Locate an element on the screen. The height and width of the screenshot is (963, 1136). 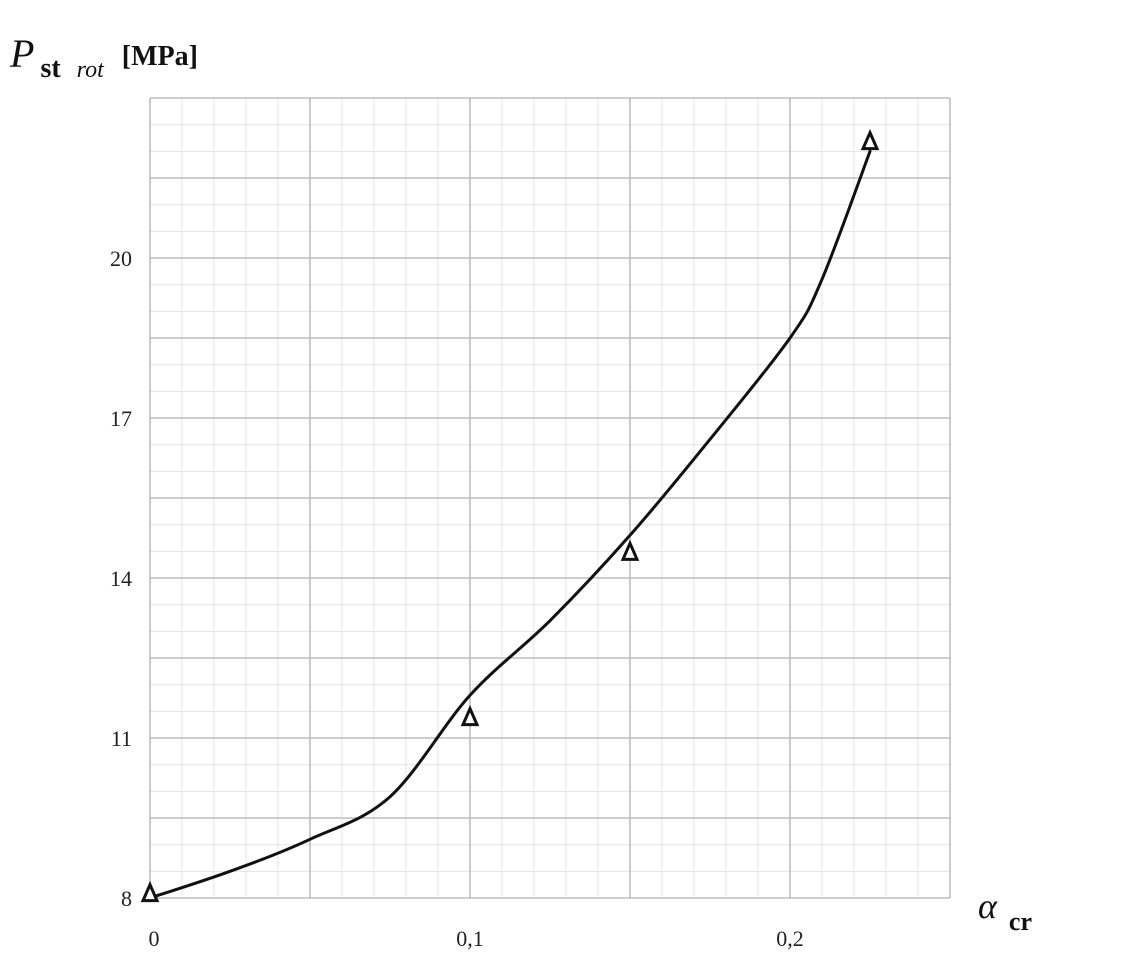
x-axis-title: α cr is located at coordinates (1005, 911).